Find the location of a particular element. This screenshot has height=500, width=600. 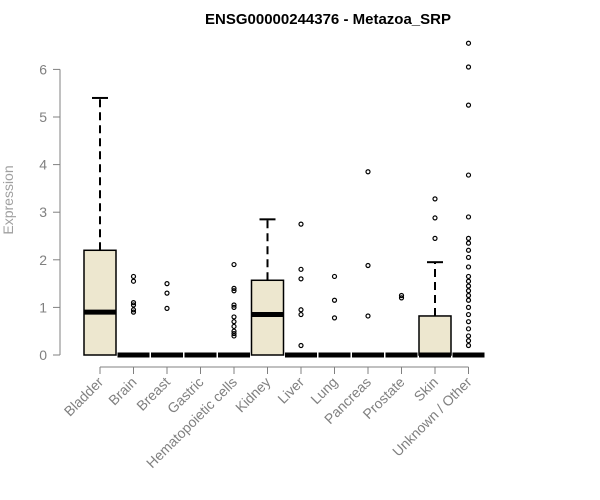

box-liver is located at coordinates (301, 289).